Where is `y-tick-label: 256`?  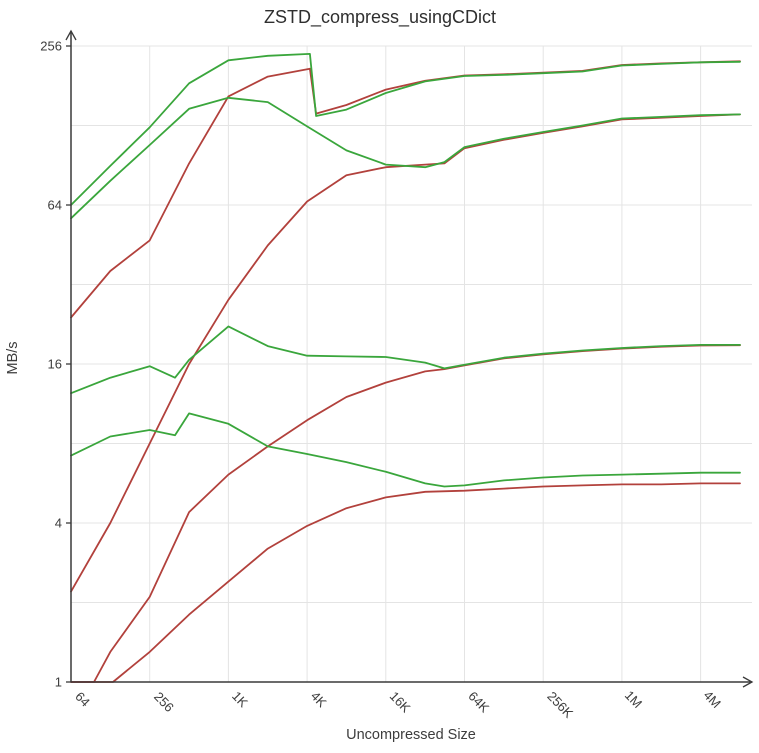
y-tick-label: 256 is located at coordinates (51, 46).